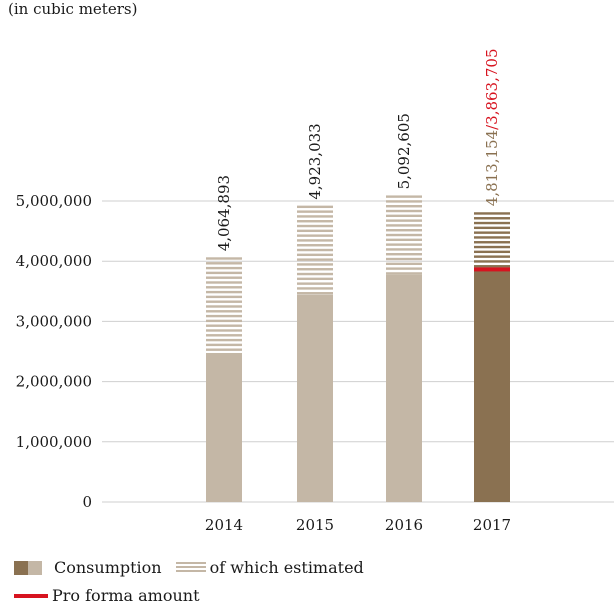 The height and width of the screenshot is (609, 614). What do you see at coordinates (126, 595) in the screenshot?
I see `legend-proforma-label: Pro forma amount` at bounding box center [126, 595].